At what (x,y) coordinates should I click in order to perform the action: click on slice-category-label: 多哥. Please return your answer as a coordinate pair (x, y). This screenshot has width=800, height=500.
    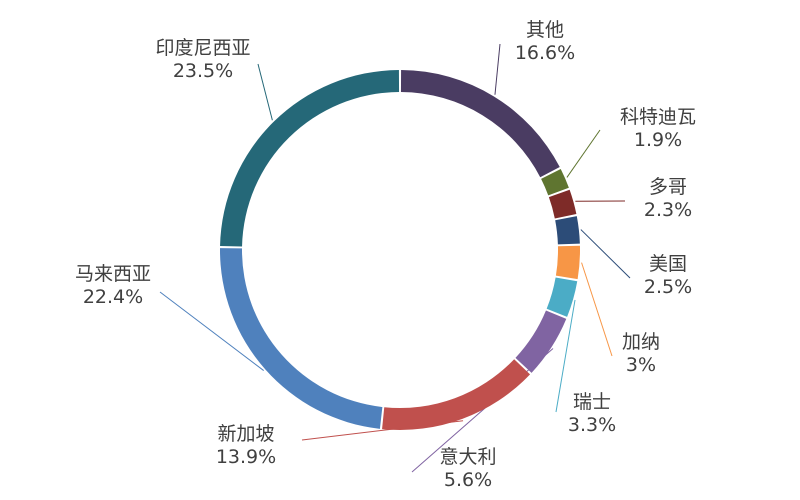
    Looking at the image, I should click on (668, 187).